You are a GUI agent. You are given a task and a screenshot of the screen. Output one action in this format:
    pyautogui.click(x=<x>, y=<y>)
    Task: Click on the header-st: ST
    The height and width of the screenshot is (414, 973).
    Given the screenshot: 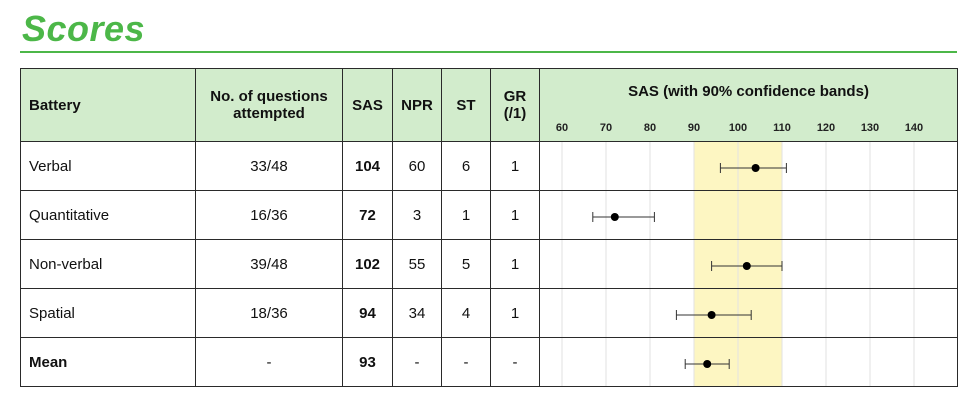 What is the action you would take?
    pyautogui.click(x=466, y=105)
    